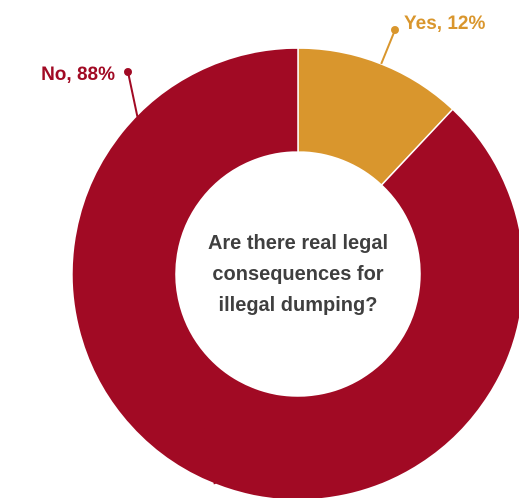 This screenshot has width=519, height=498. Describe the element at coordinates (298, 305) in the screenshot. I see `center-title-line-3: illegal dumping?` at that location.